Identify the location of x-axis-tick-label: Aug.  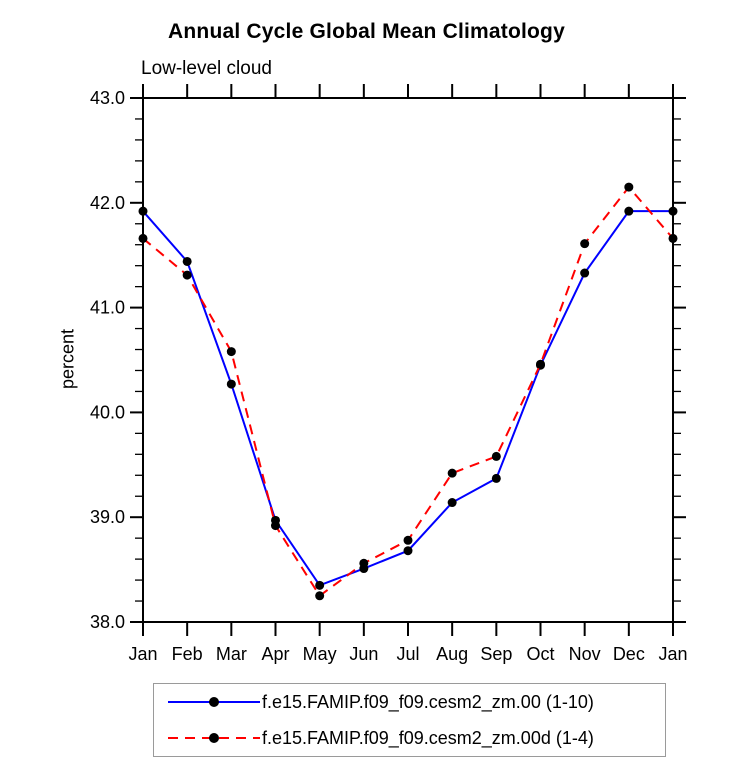
(452, 654).